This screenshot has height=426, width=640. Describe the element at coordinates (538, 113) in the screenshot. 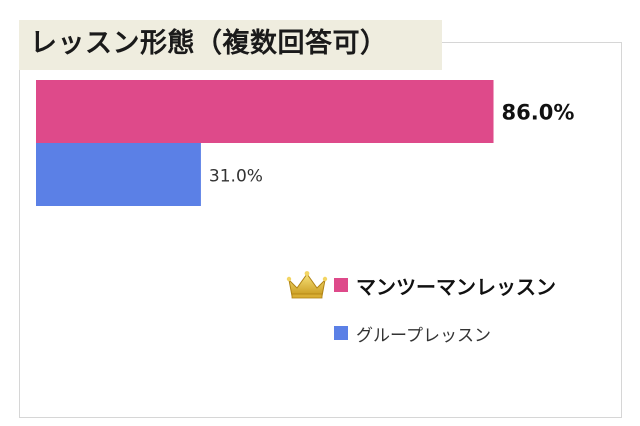

I see `data-label-0: 86.0%` at that location.